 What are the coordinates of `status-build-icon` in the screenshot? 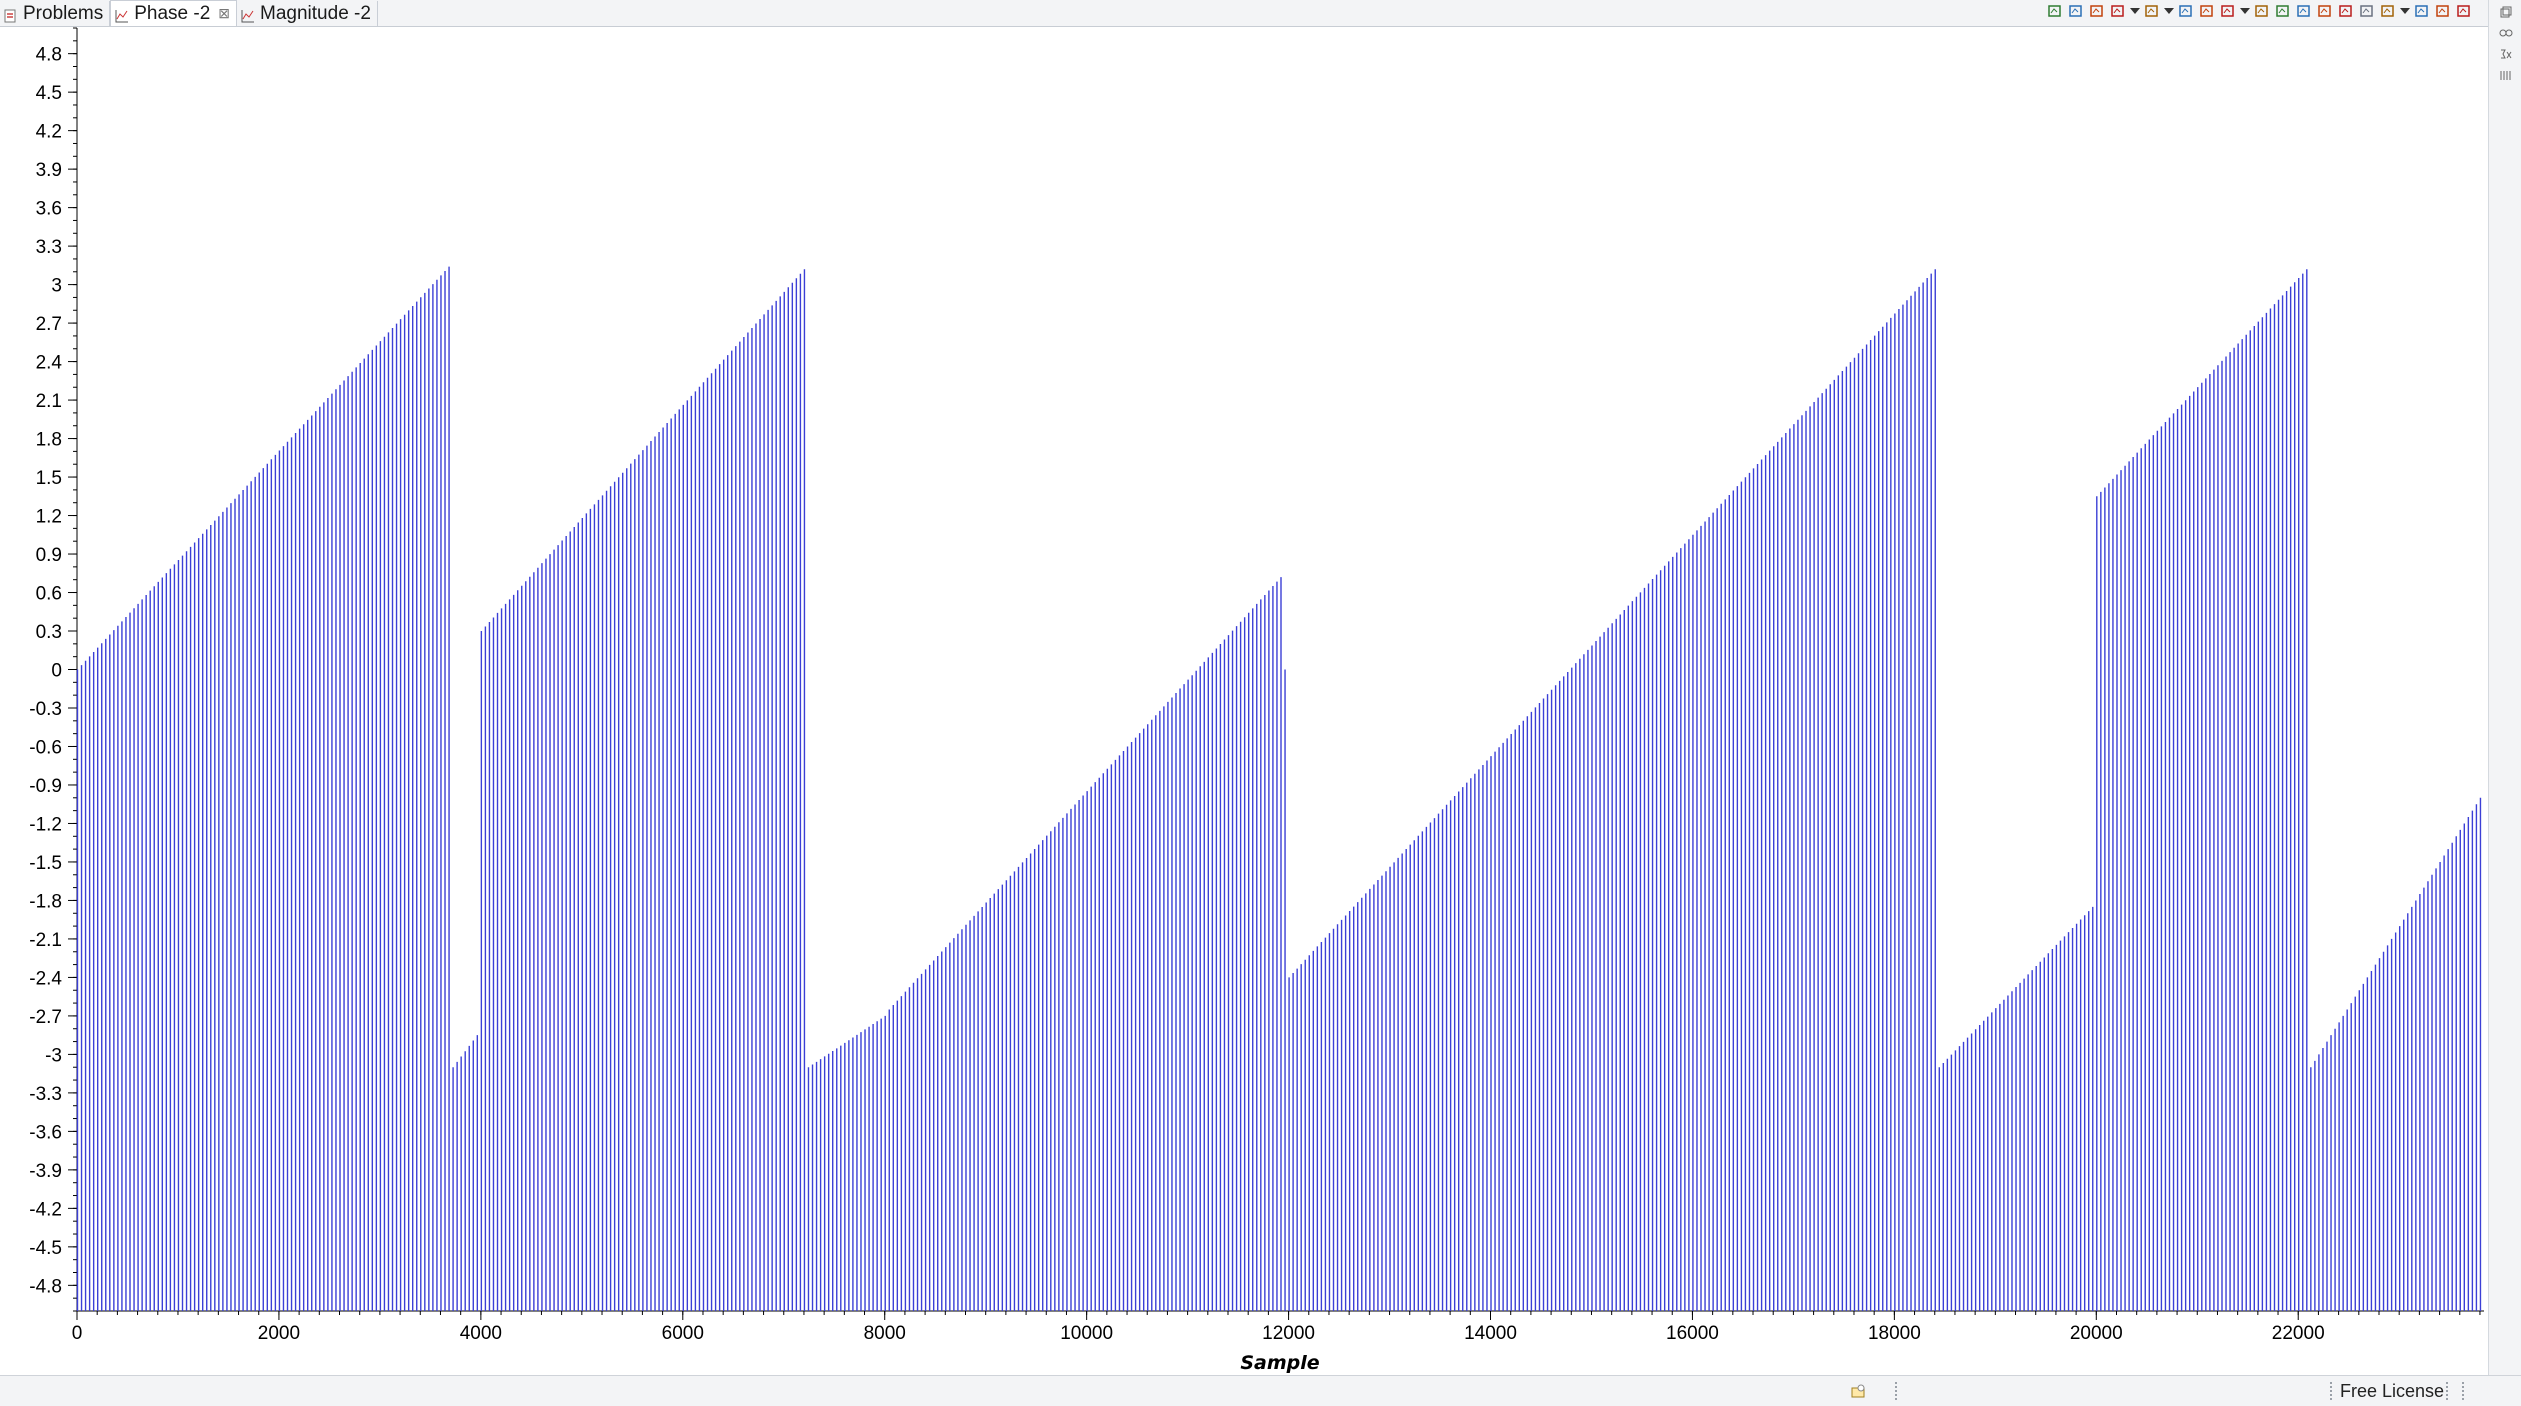 It's located at (1858, 1391).